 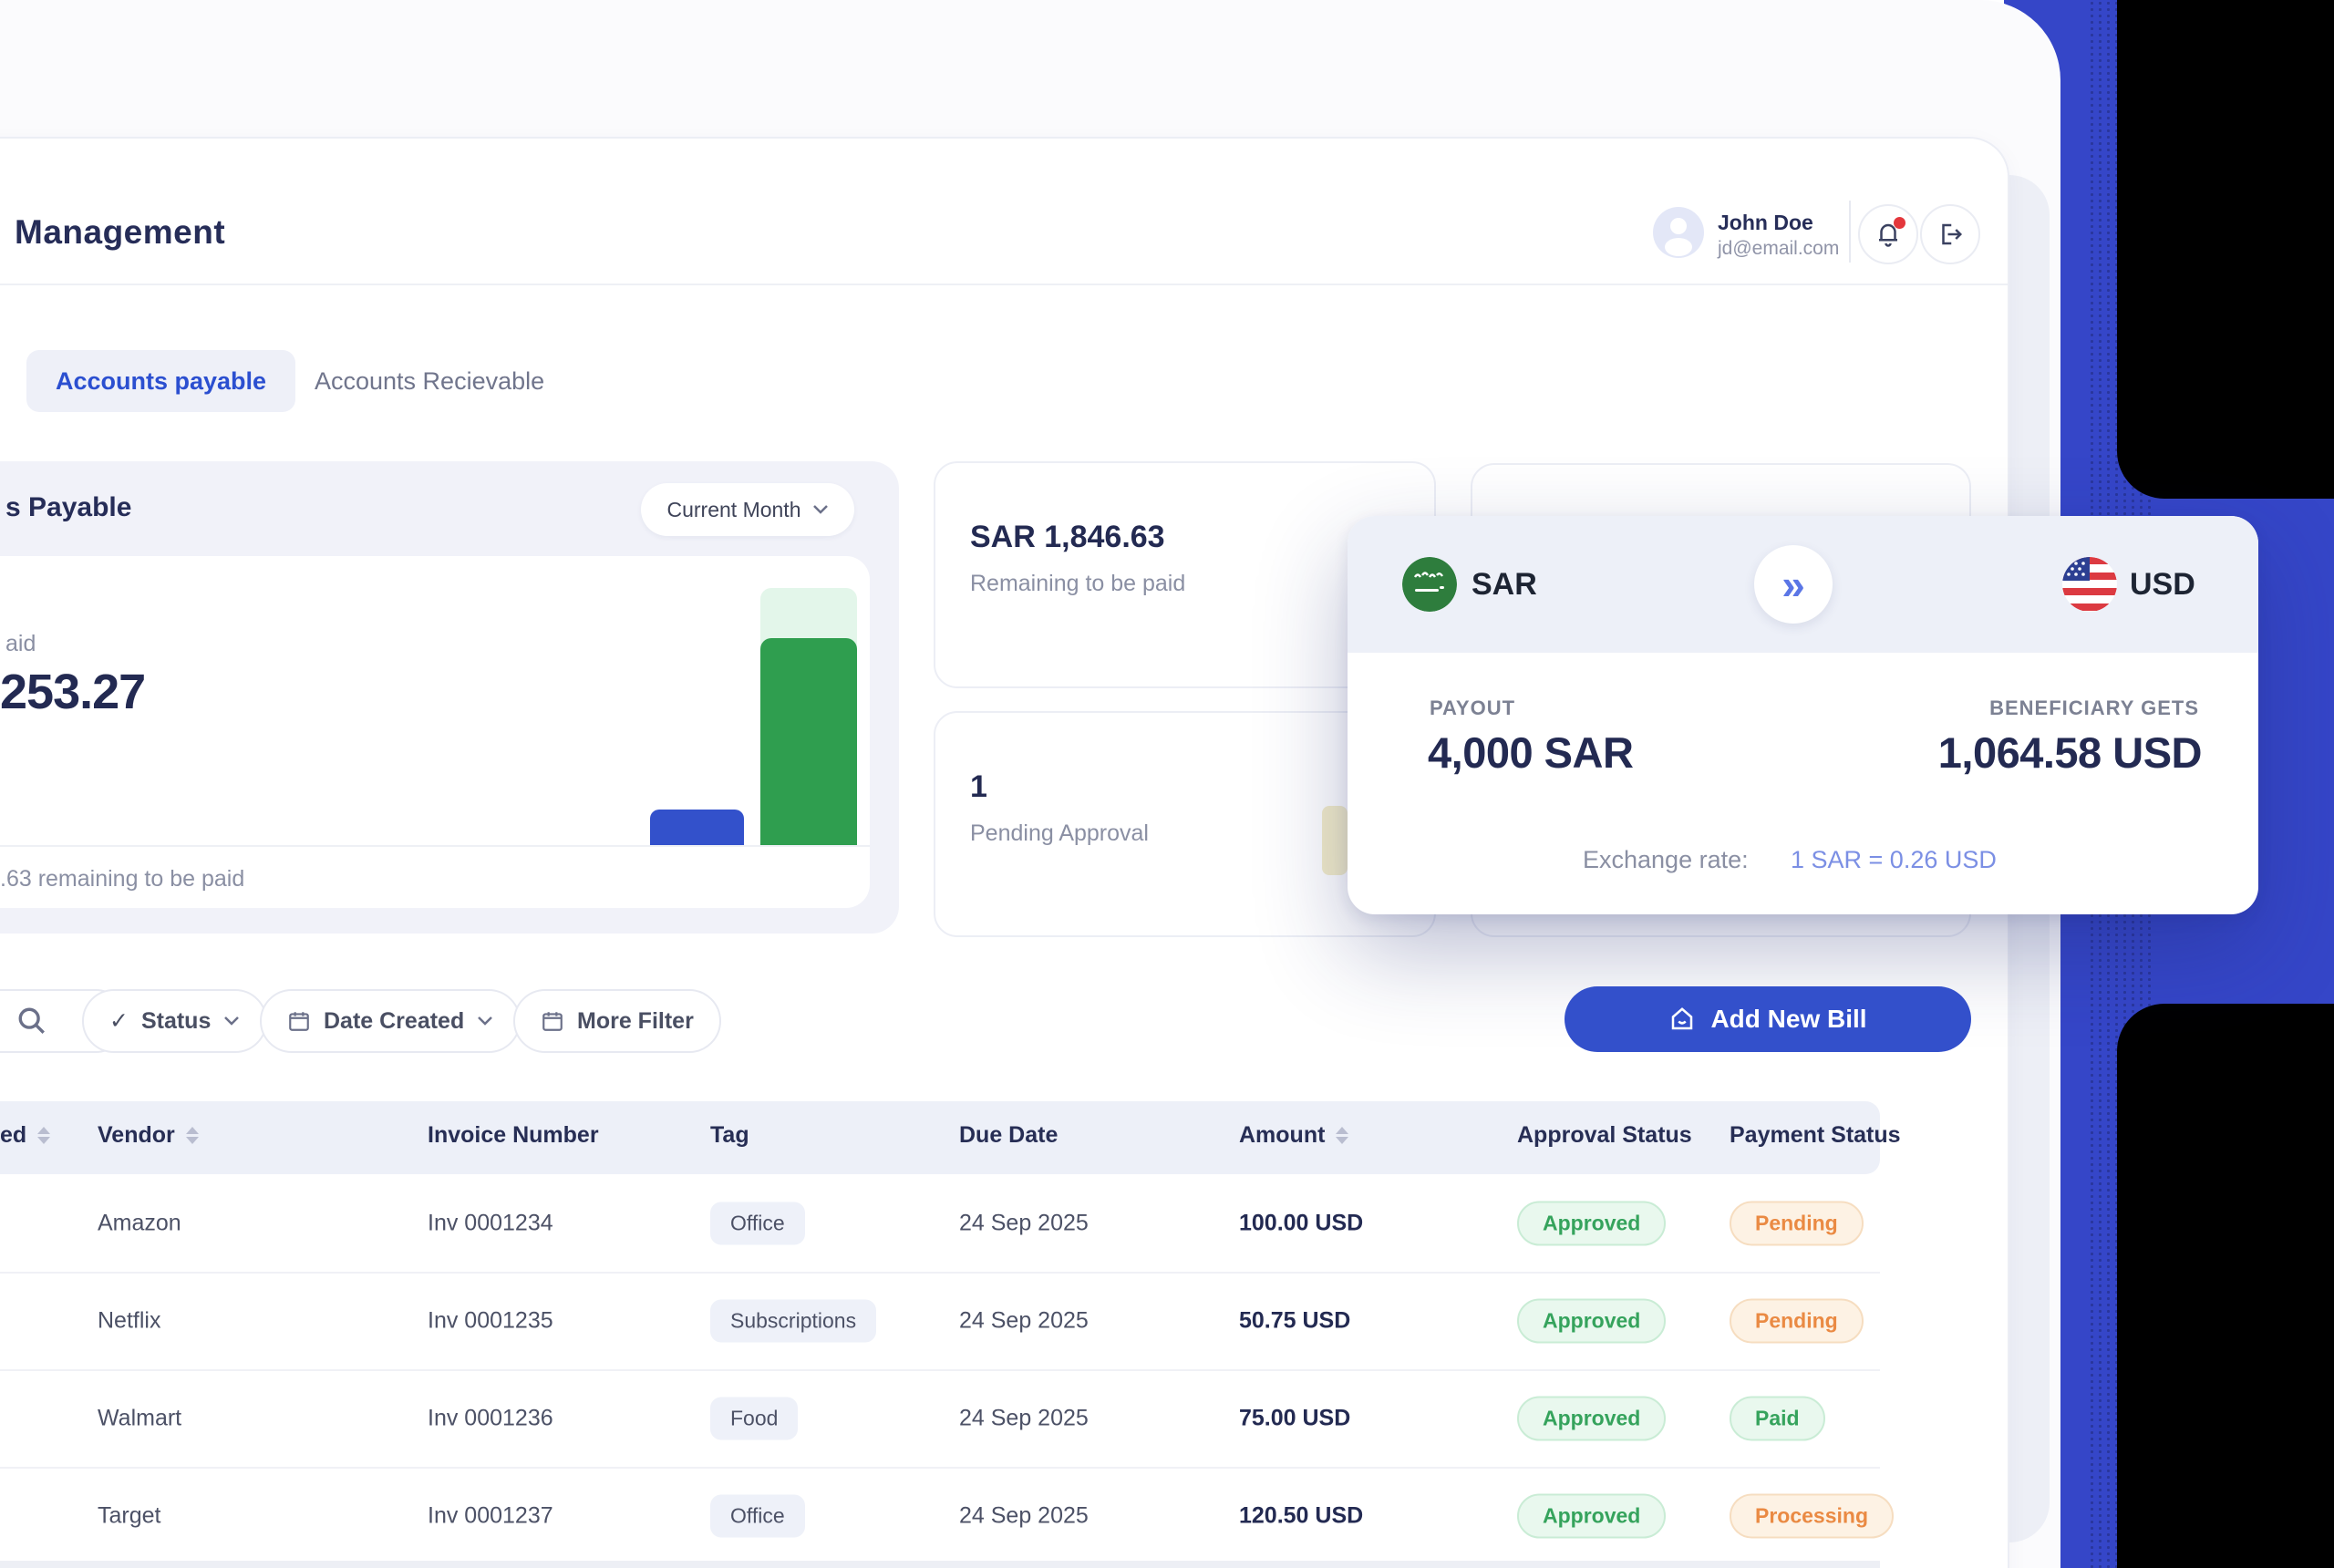 I want to click on add-new-bill-button: Add New Bill, so click(x=1768, y=1019).